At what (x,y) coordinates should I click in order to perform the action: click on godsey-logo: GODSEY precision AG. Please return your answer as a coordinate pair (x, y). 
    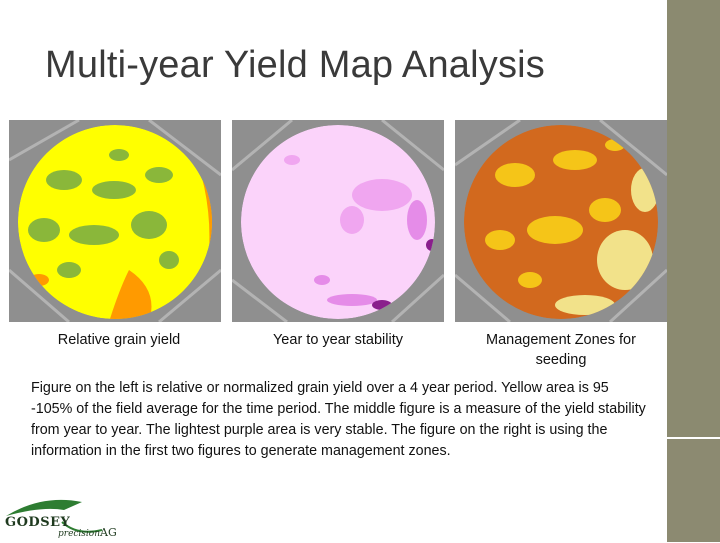
    Looking at the image, I should click on (67, 515).